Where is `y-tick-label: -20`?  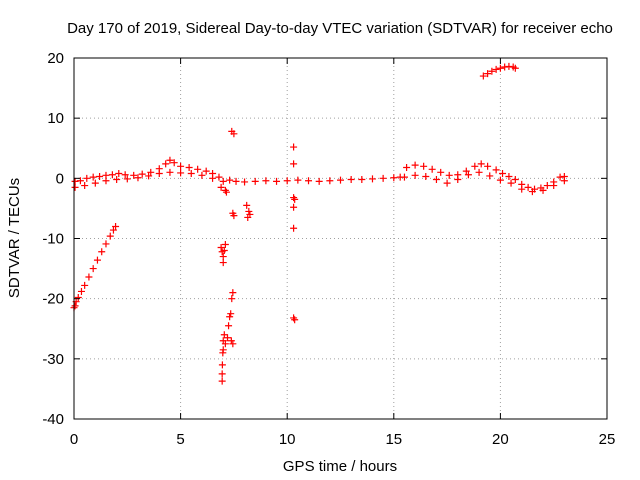
y-tick-label: -20 is located at coordinates (53, 299).